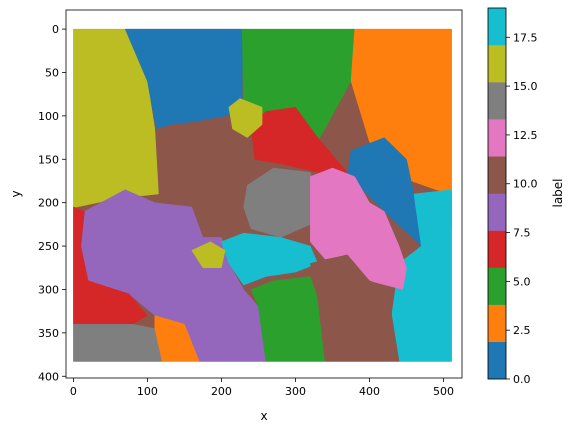 The width and height of the screenshot is (575, 436). What do you see at coordinates (221, 391) in the screenshot?
I see `x-tick-label: 200` at bounding box center [221, 391].